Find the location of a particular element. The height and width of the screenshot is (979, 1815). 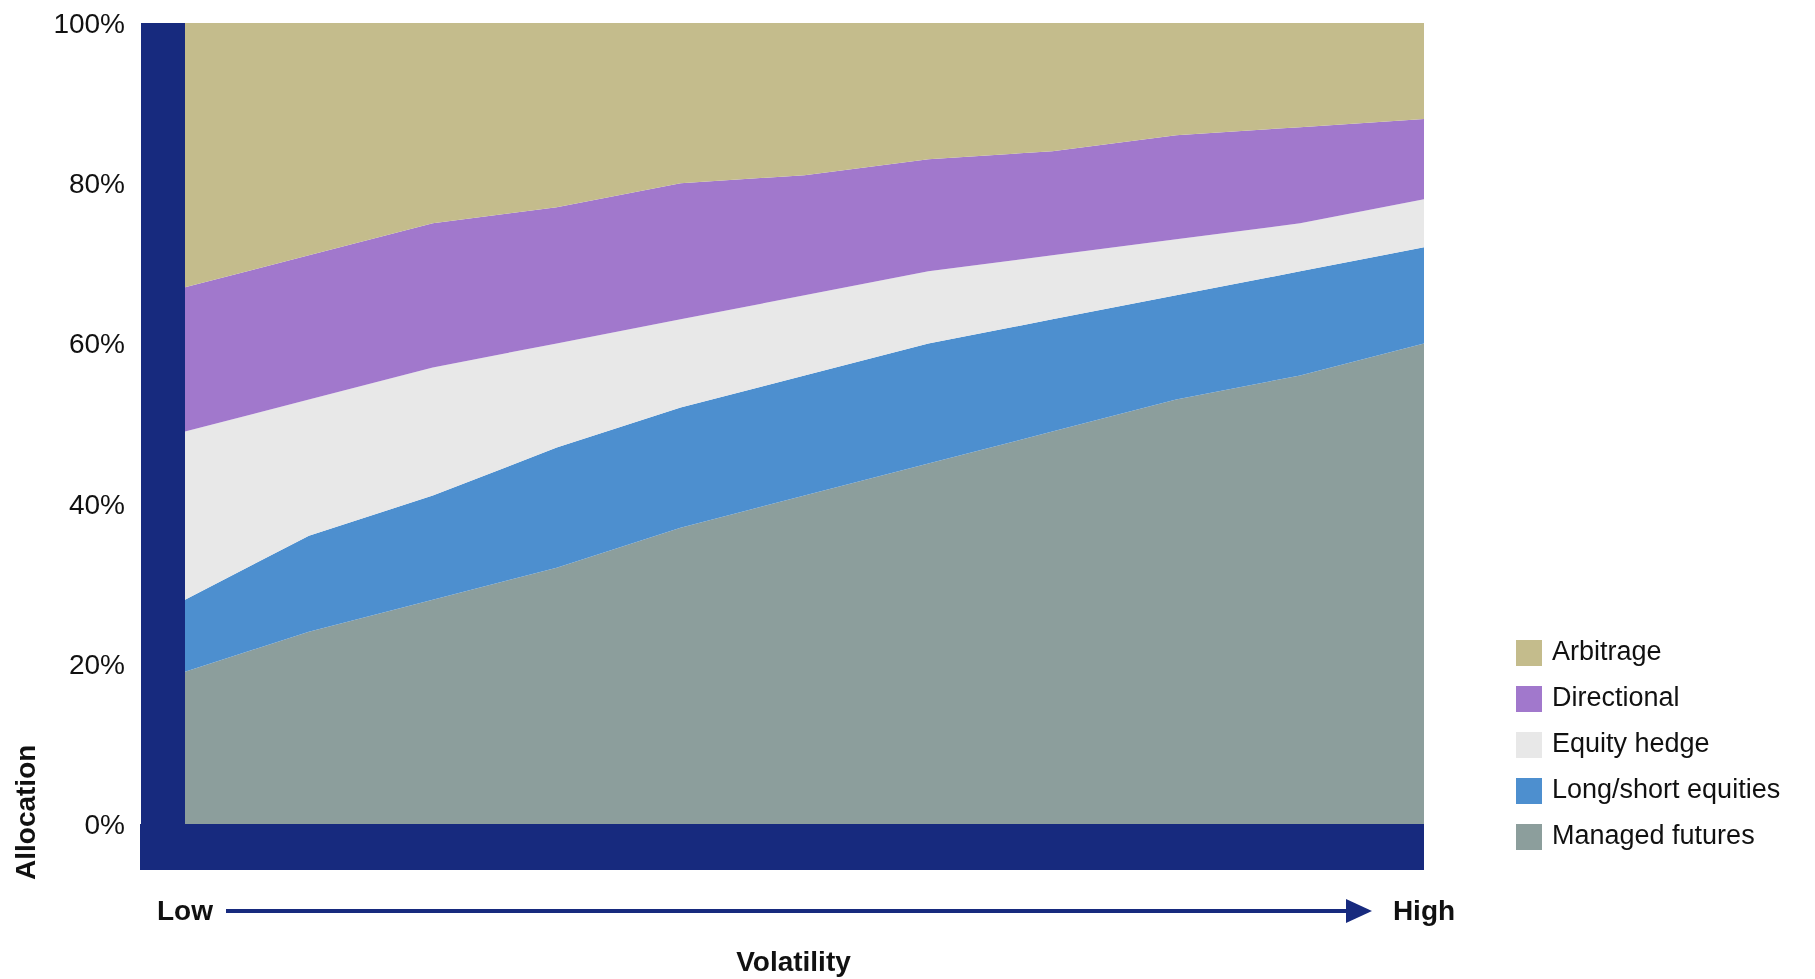

legend-label: Arbitrage is located at coordinates (1607, 651).